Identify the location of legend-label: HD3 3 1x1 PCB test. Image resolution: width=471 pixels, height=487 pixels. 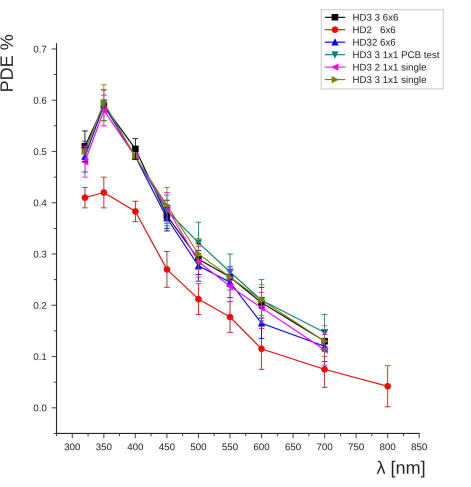
(396, 54).